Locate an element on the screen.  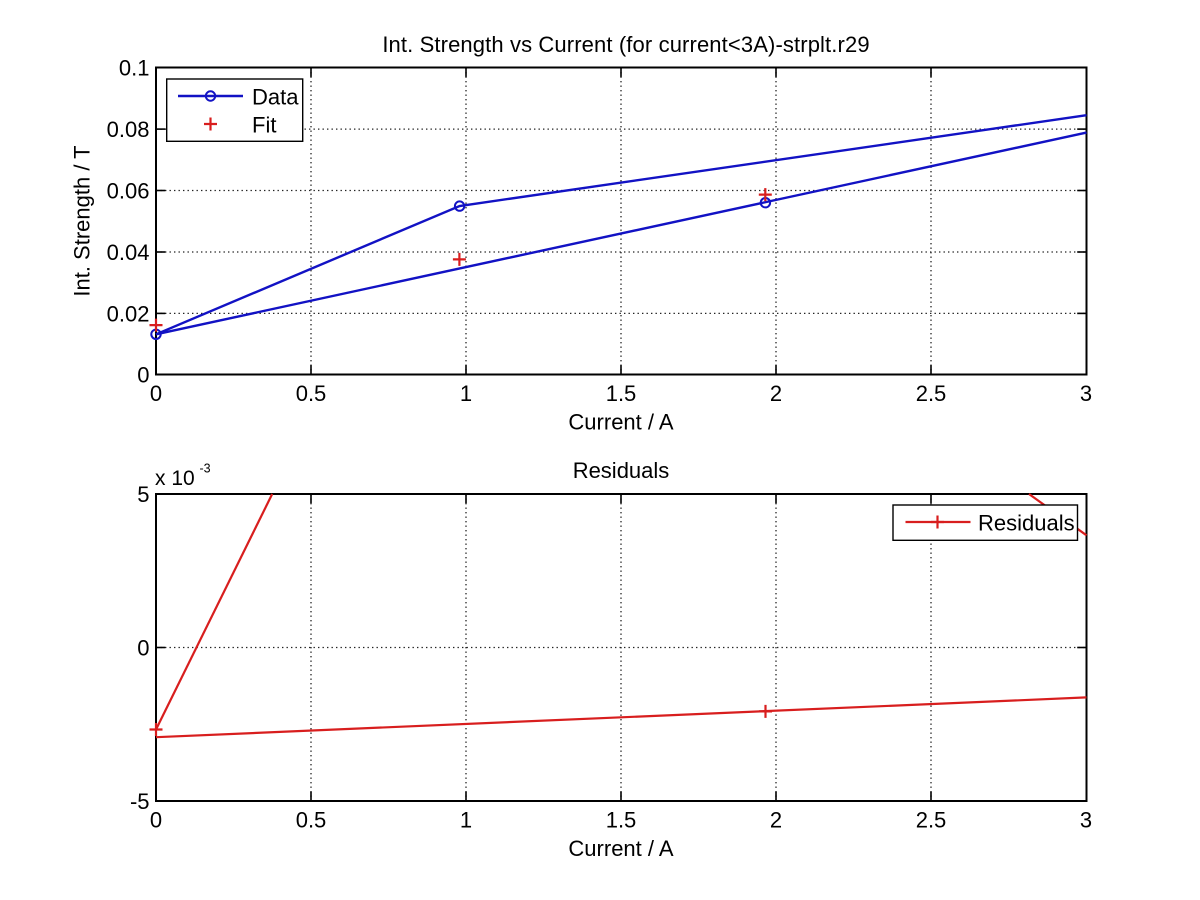
svg-text: -3 is located at coordinates (205, 469).